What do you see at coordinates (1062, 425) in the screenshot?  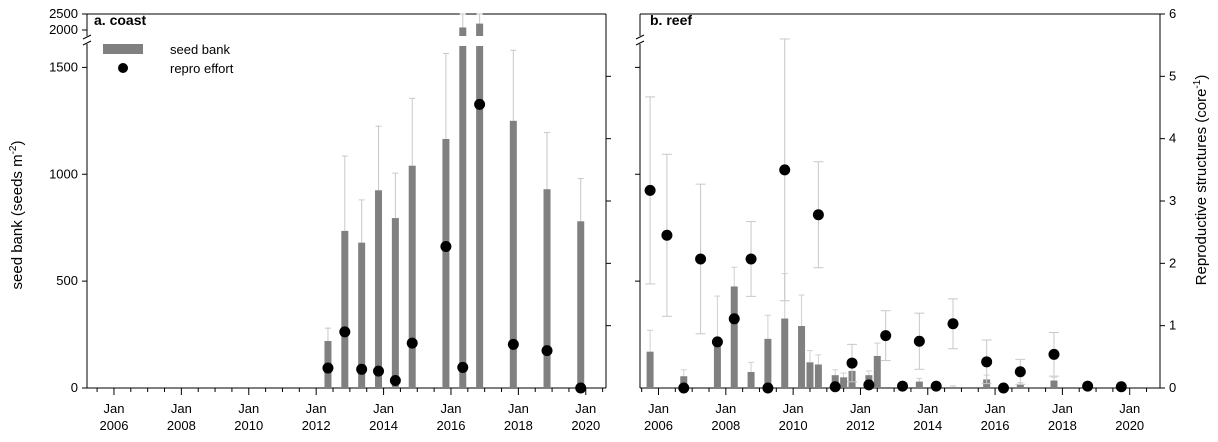 I see `x-tick-label-year: 2018` at bounding box center [1062, 425].